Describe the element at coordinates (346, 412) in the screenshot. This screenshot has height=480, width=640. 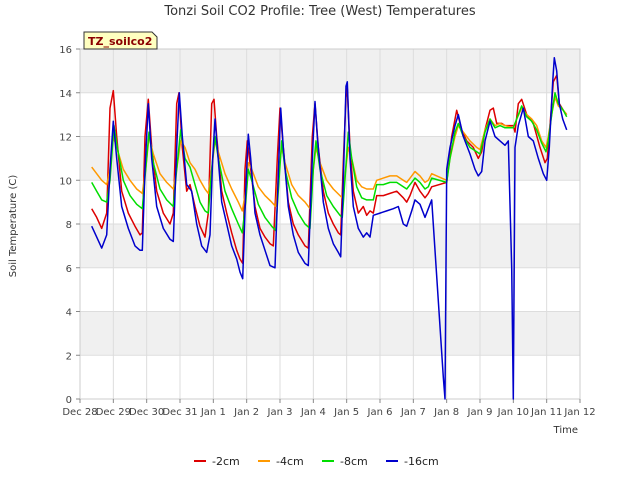
I see `x-tick-label: Jan 5` at that location.